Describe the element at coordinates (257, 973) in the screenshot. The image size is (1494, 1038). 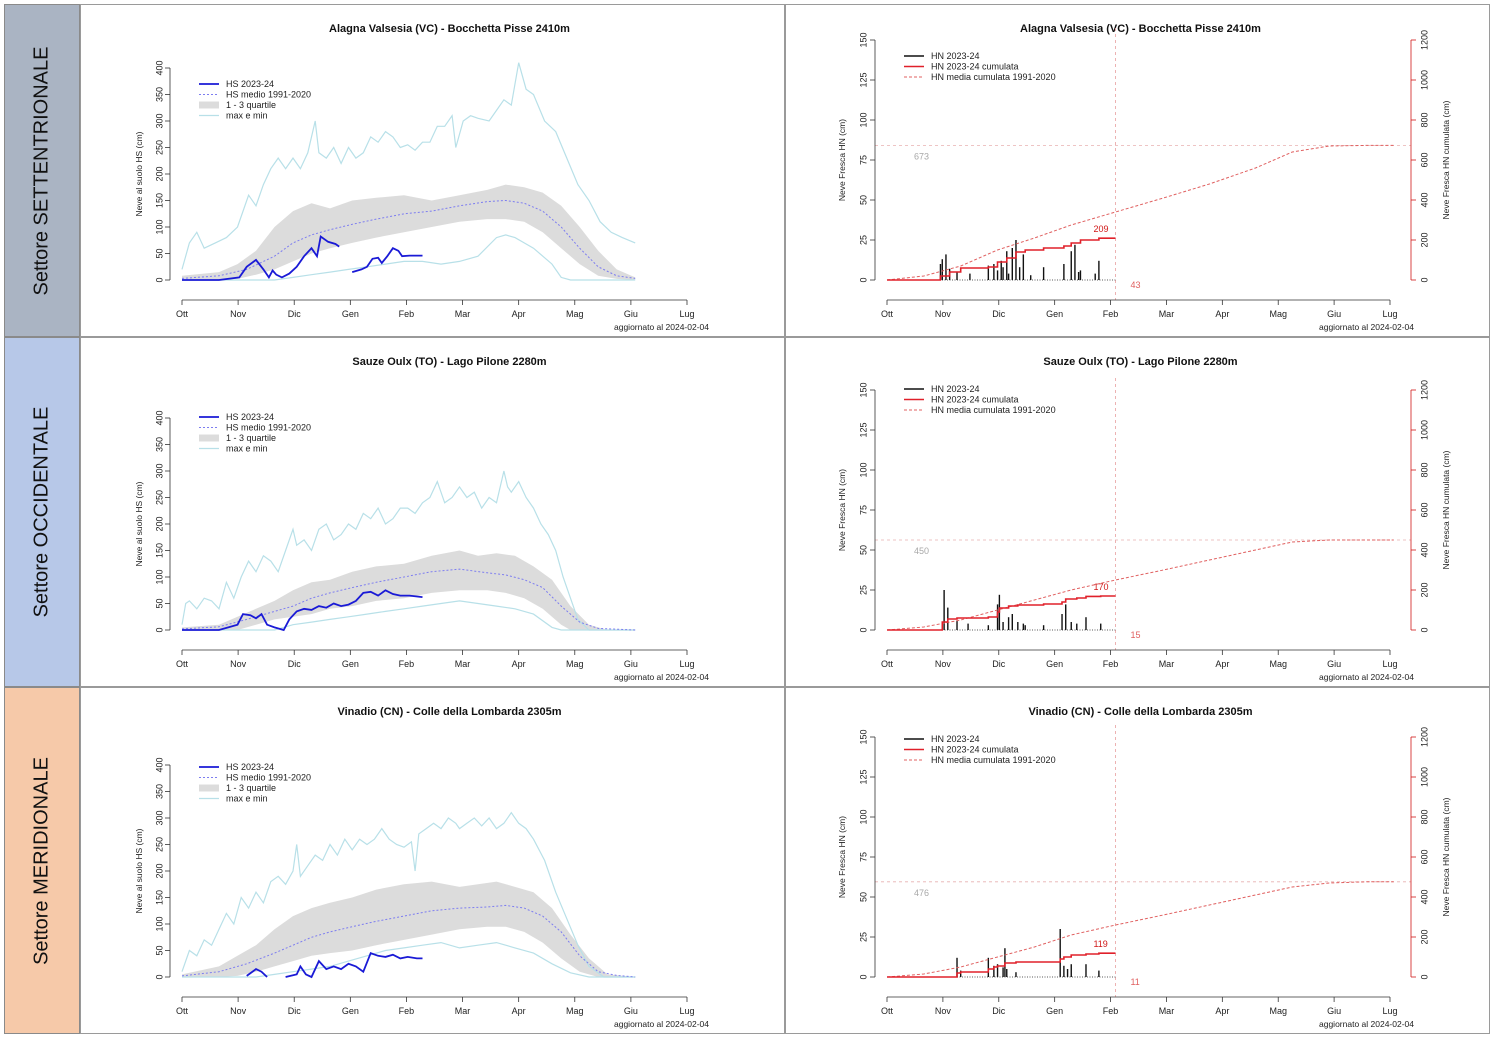
I see `hs-current-line` at that location.